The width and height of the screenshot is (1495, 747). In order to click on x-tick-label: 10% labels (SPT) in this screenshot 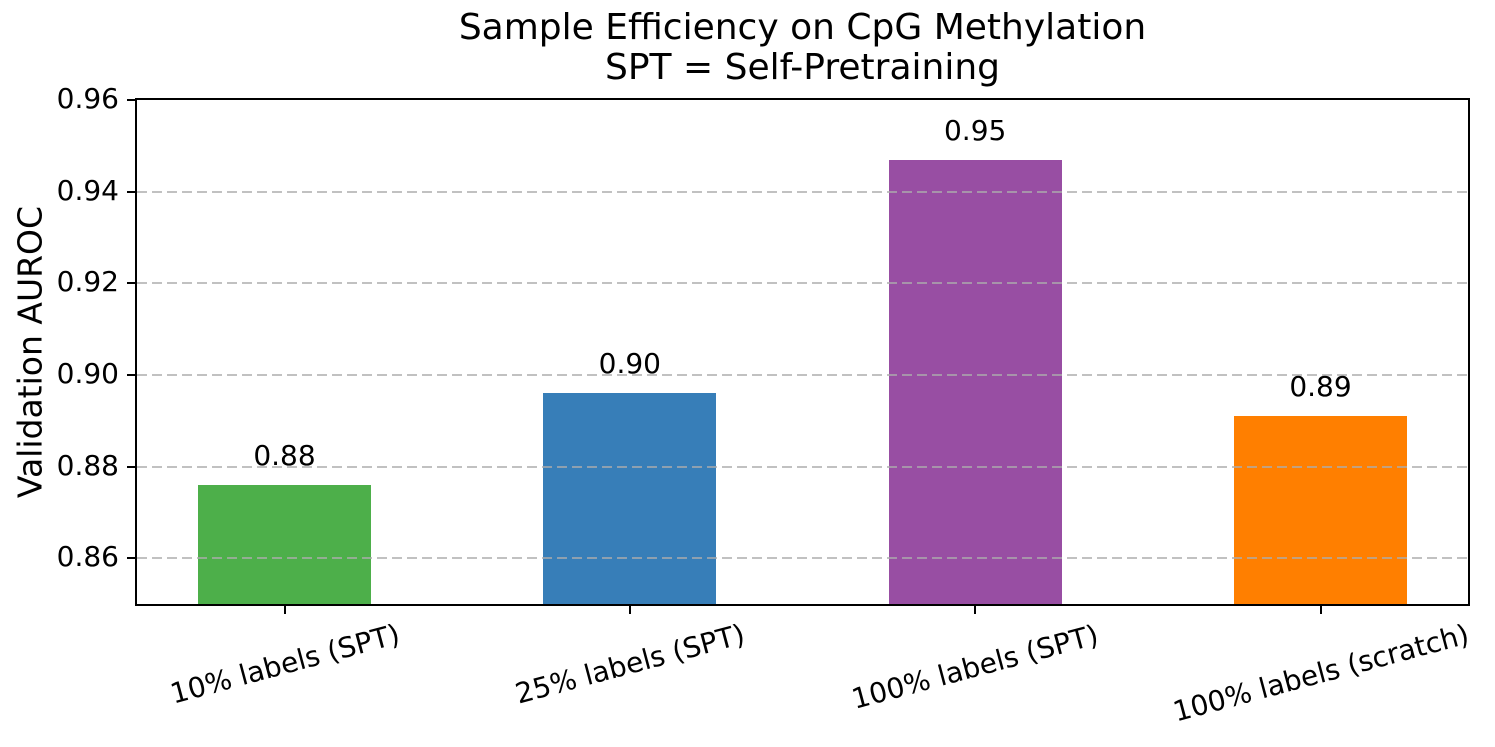, I will do `click(284, 664)`.